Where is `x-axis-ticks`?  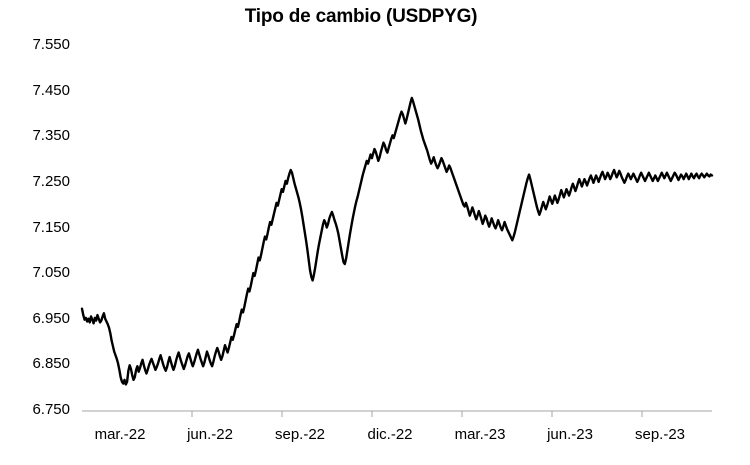
x-axis-ticks is located at coordinates (417, 414).